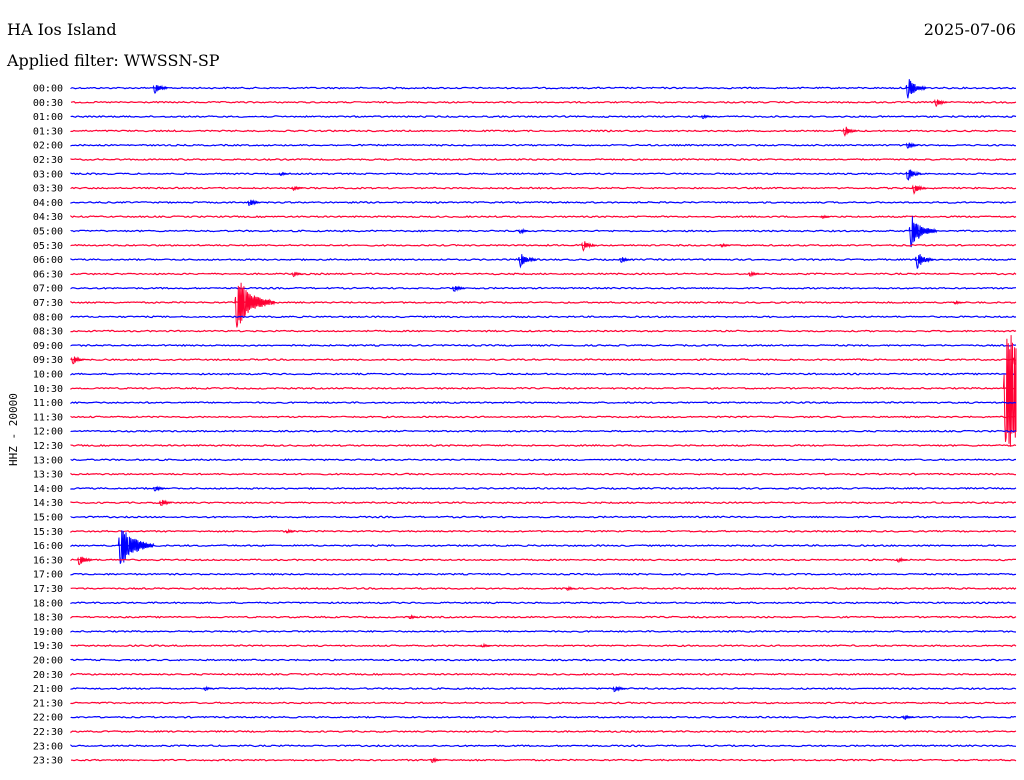 The image size is (1024, 780). What do you see at coordinates (48, 160) in the screenshot?
I see `row-time-label: 02:30` at bounding box center [48, 160].